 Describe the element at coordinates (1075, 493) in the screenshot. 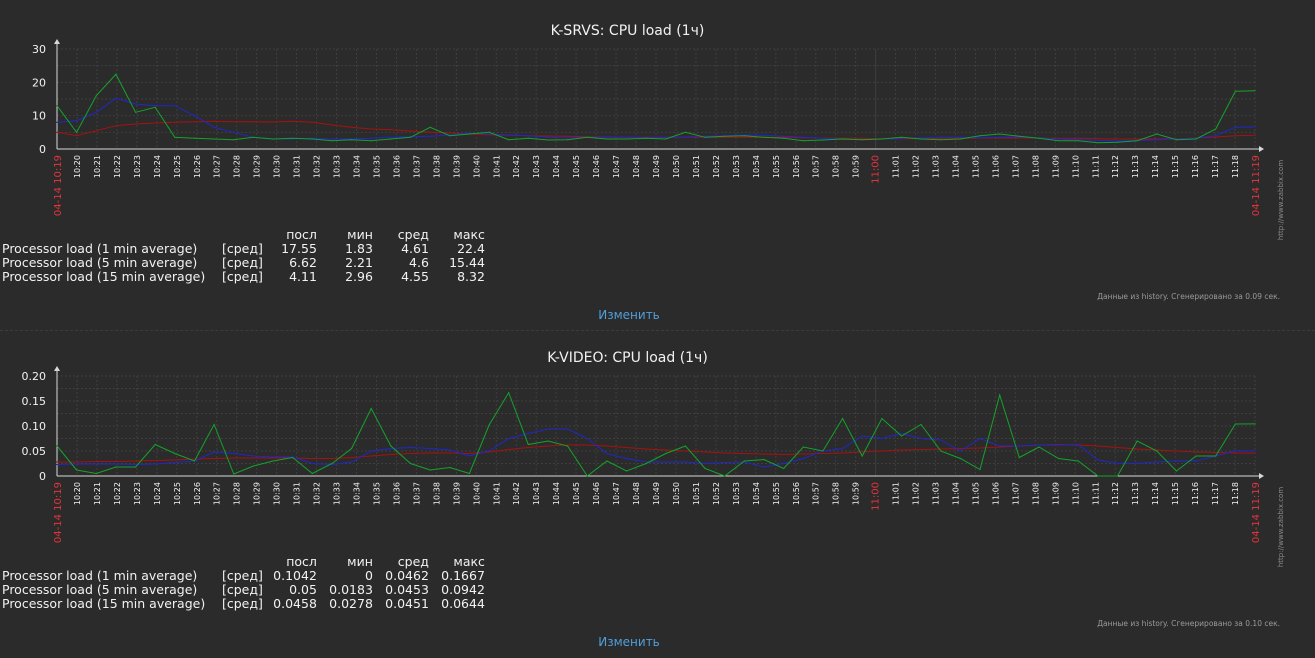

I see `x-tick-label: 11:10` at that location.